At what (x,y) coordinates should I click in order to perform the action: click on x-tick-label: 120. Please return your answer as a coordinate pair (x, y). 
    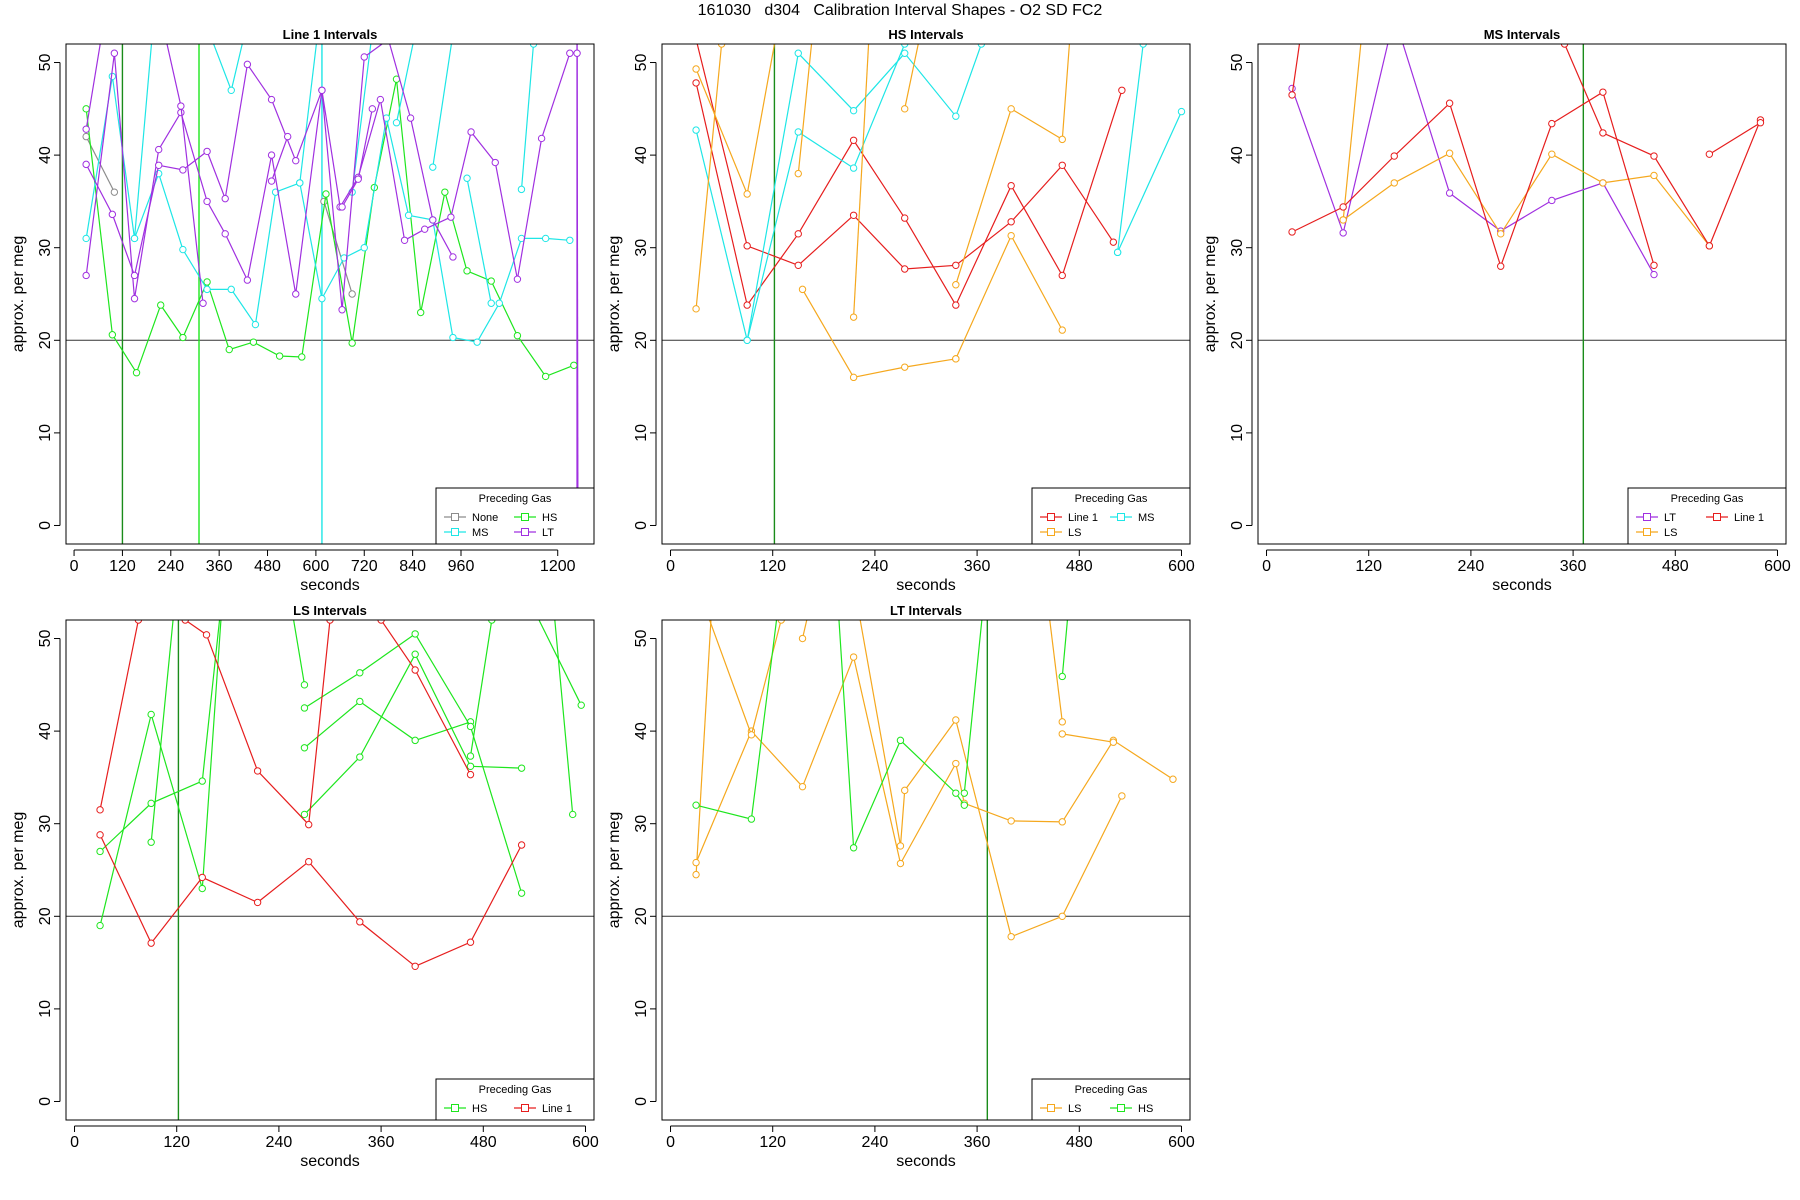
    Looking at the image, I should click on (122, 566).